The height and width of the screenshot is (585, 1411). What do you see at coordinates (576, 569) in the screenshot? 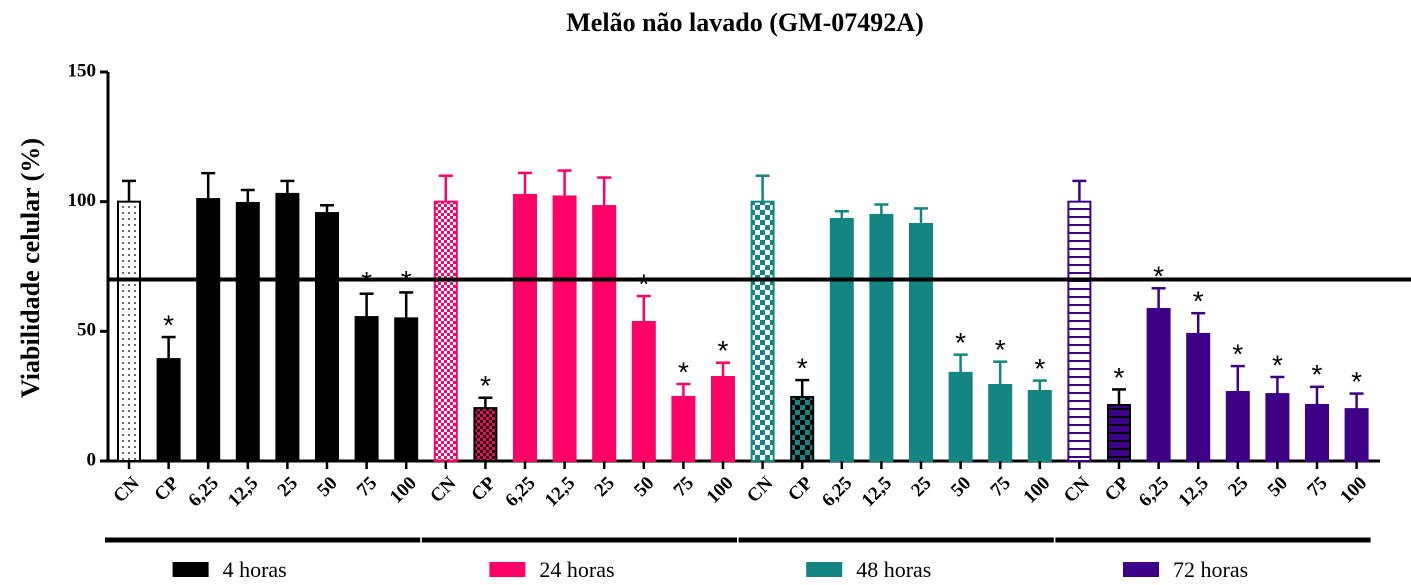
I see `legend-label: 24 horas` at bounding box center [576, 569].